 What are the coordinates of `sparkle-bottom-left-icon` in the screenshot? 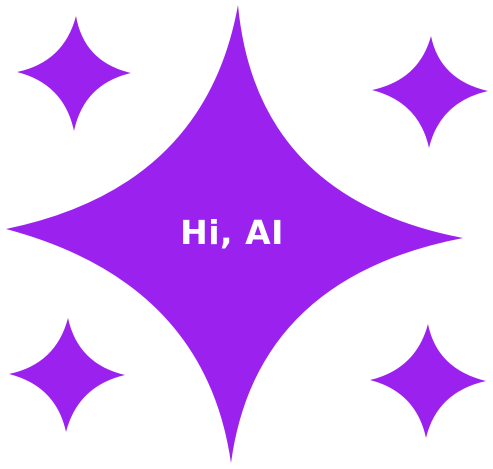 It's located at (67, 375).